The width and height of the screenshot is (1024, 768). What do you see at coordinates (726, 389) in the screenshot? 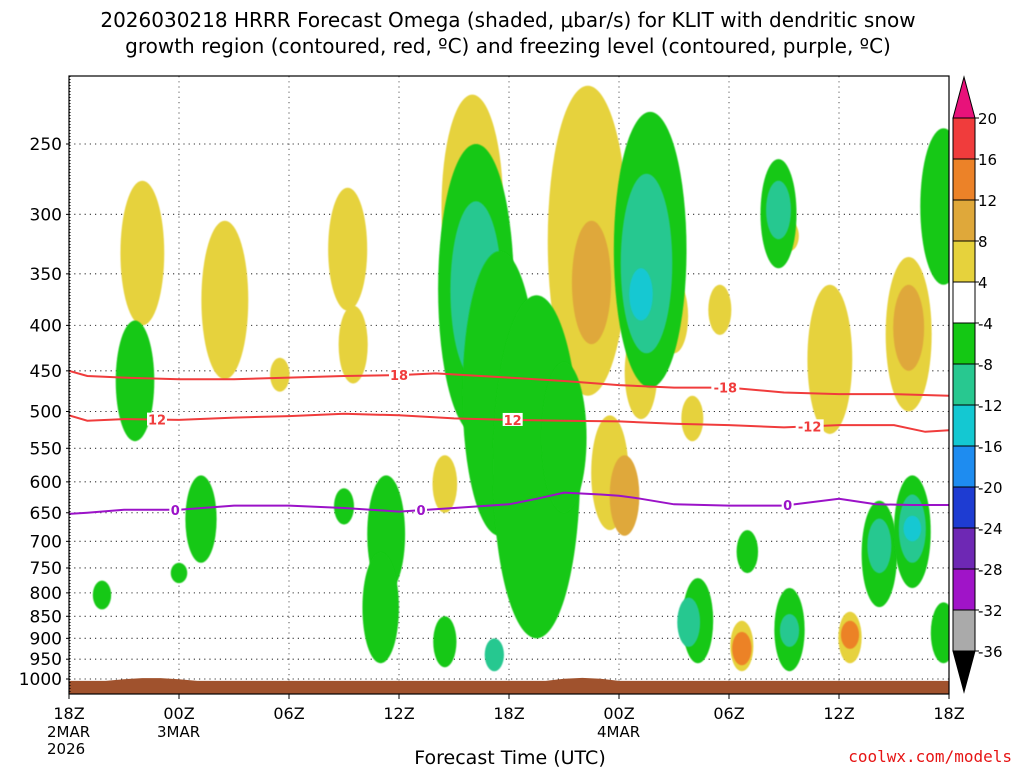
I see `contour-label: -18` at bounding box center [726, 389].